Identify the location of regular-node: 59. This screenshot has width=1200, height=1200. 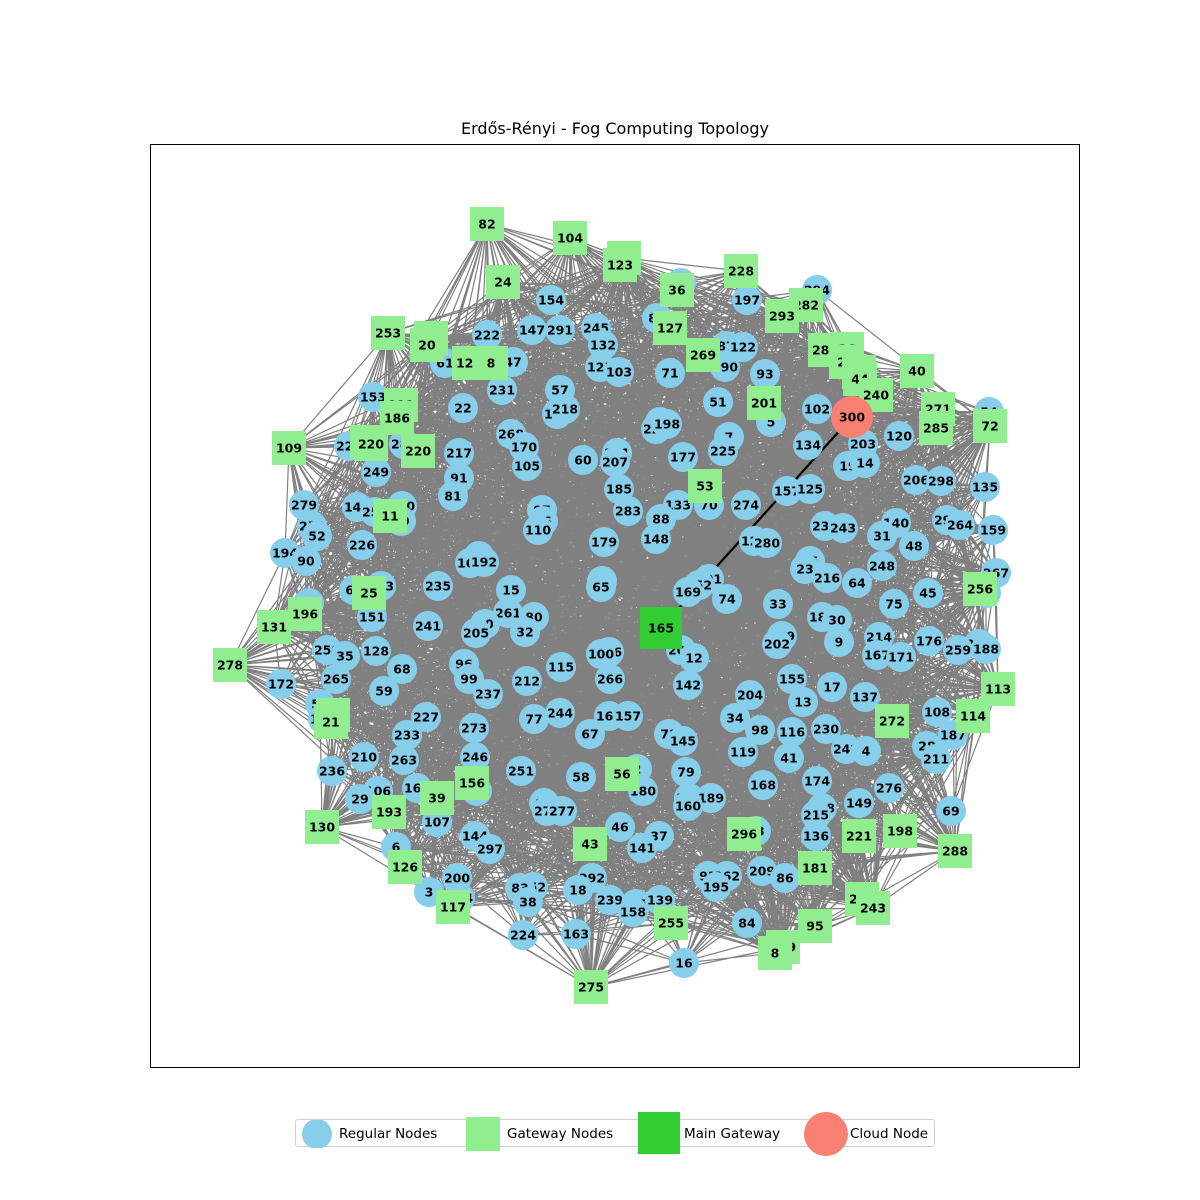
(384, 691).